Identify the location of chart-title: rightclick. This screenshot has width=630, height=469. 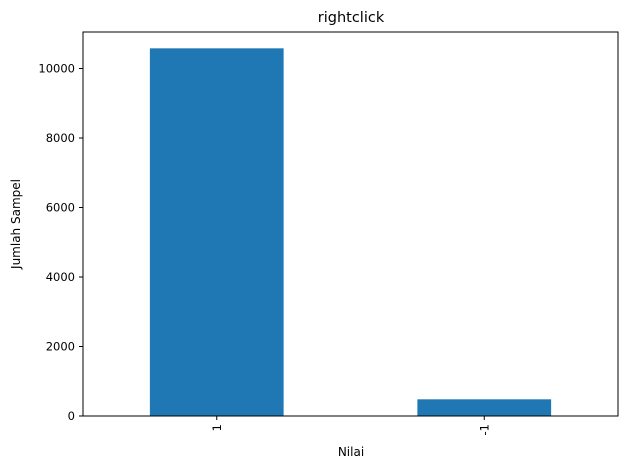
(351, 18).